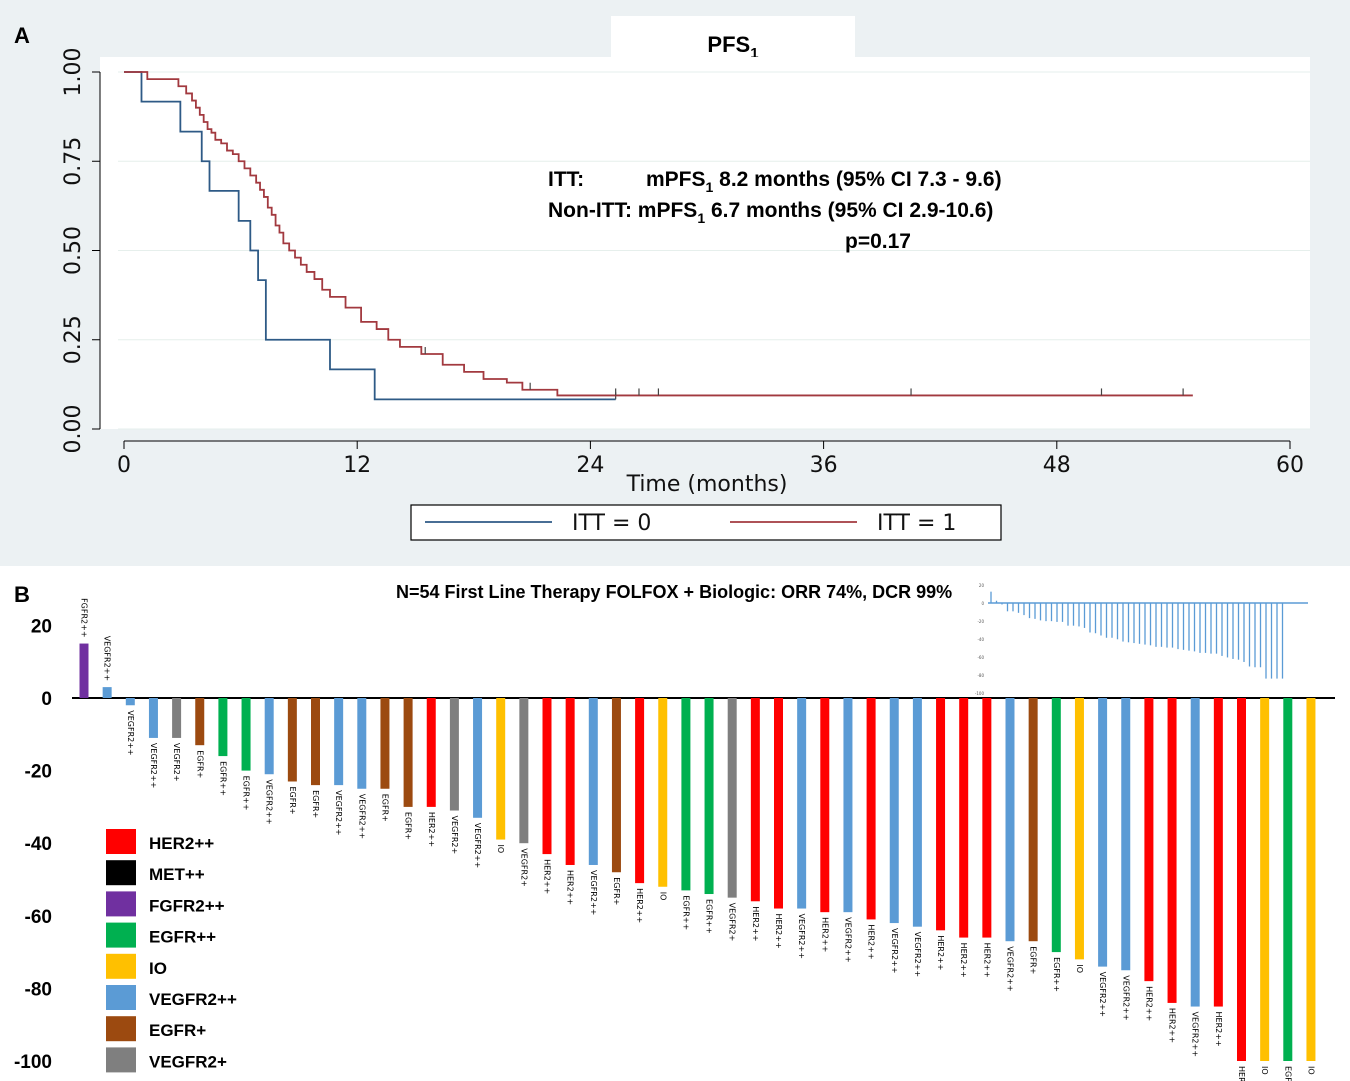 The width and height of the screenshot is (1350, 1081). What do you see at coordinates (1057, 465) in the screenshot?
I see `x-tick-label: 48` at bounding box center [1057, 465].